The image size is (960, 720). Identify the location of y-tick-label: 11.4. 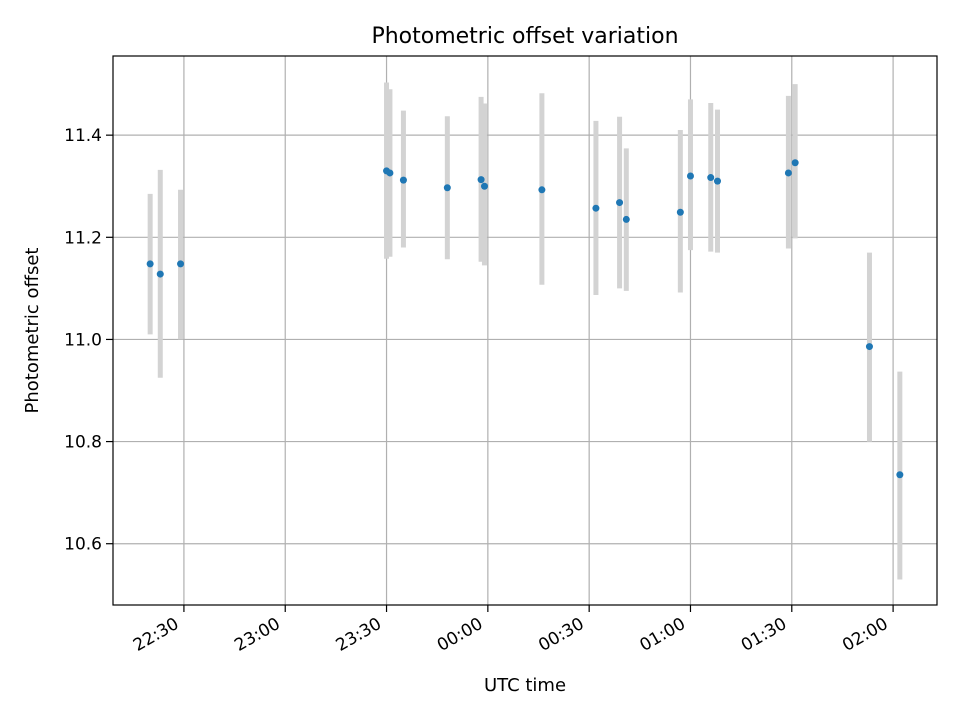
(83, 136).